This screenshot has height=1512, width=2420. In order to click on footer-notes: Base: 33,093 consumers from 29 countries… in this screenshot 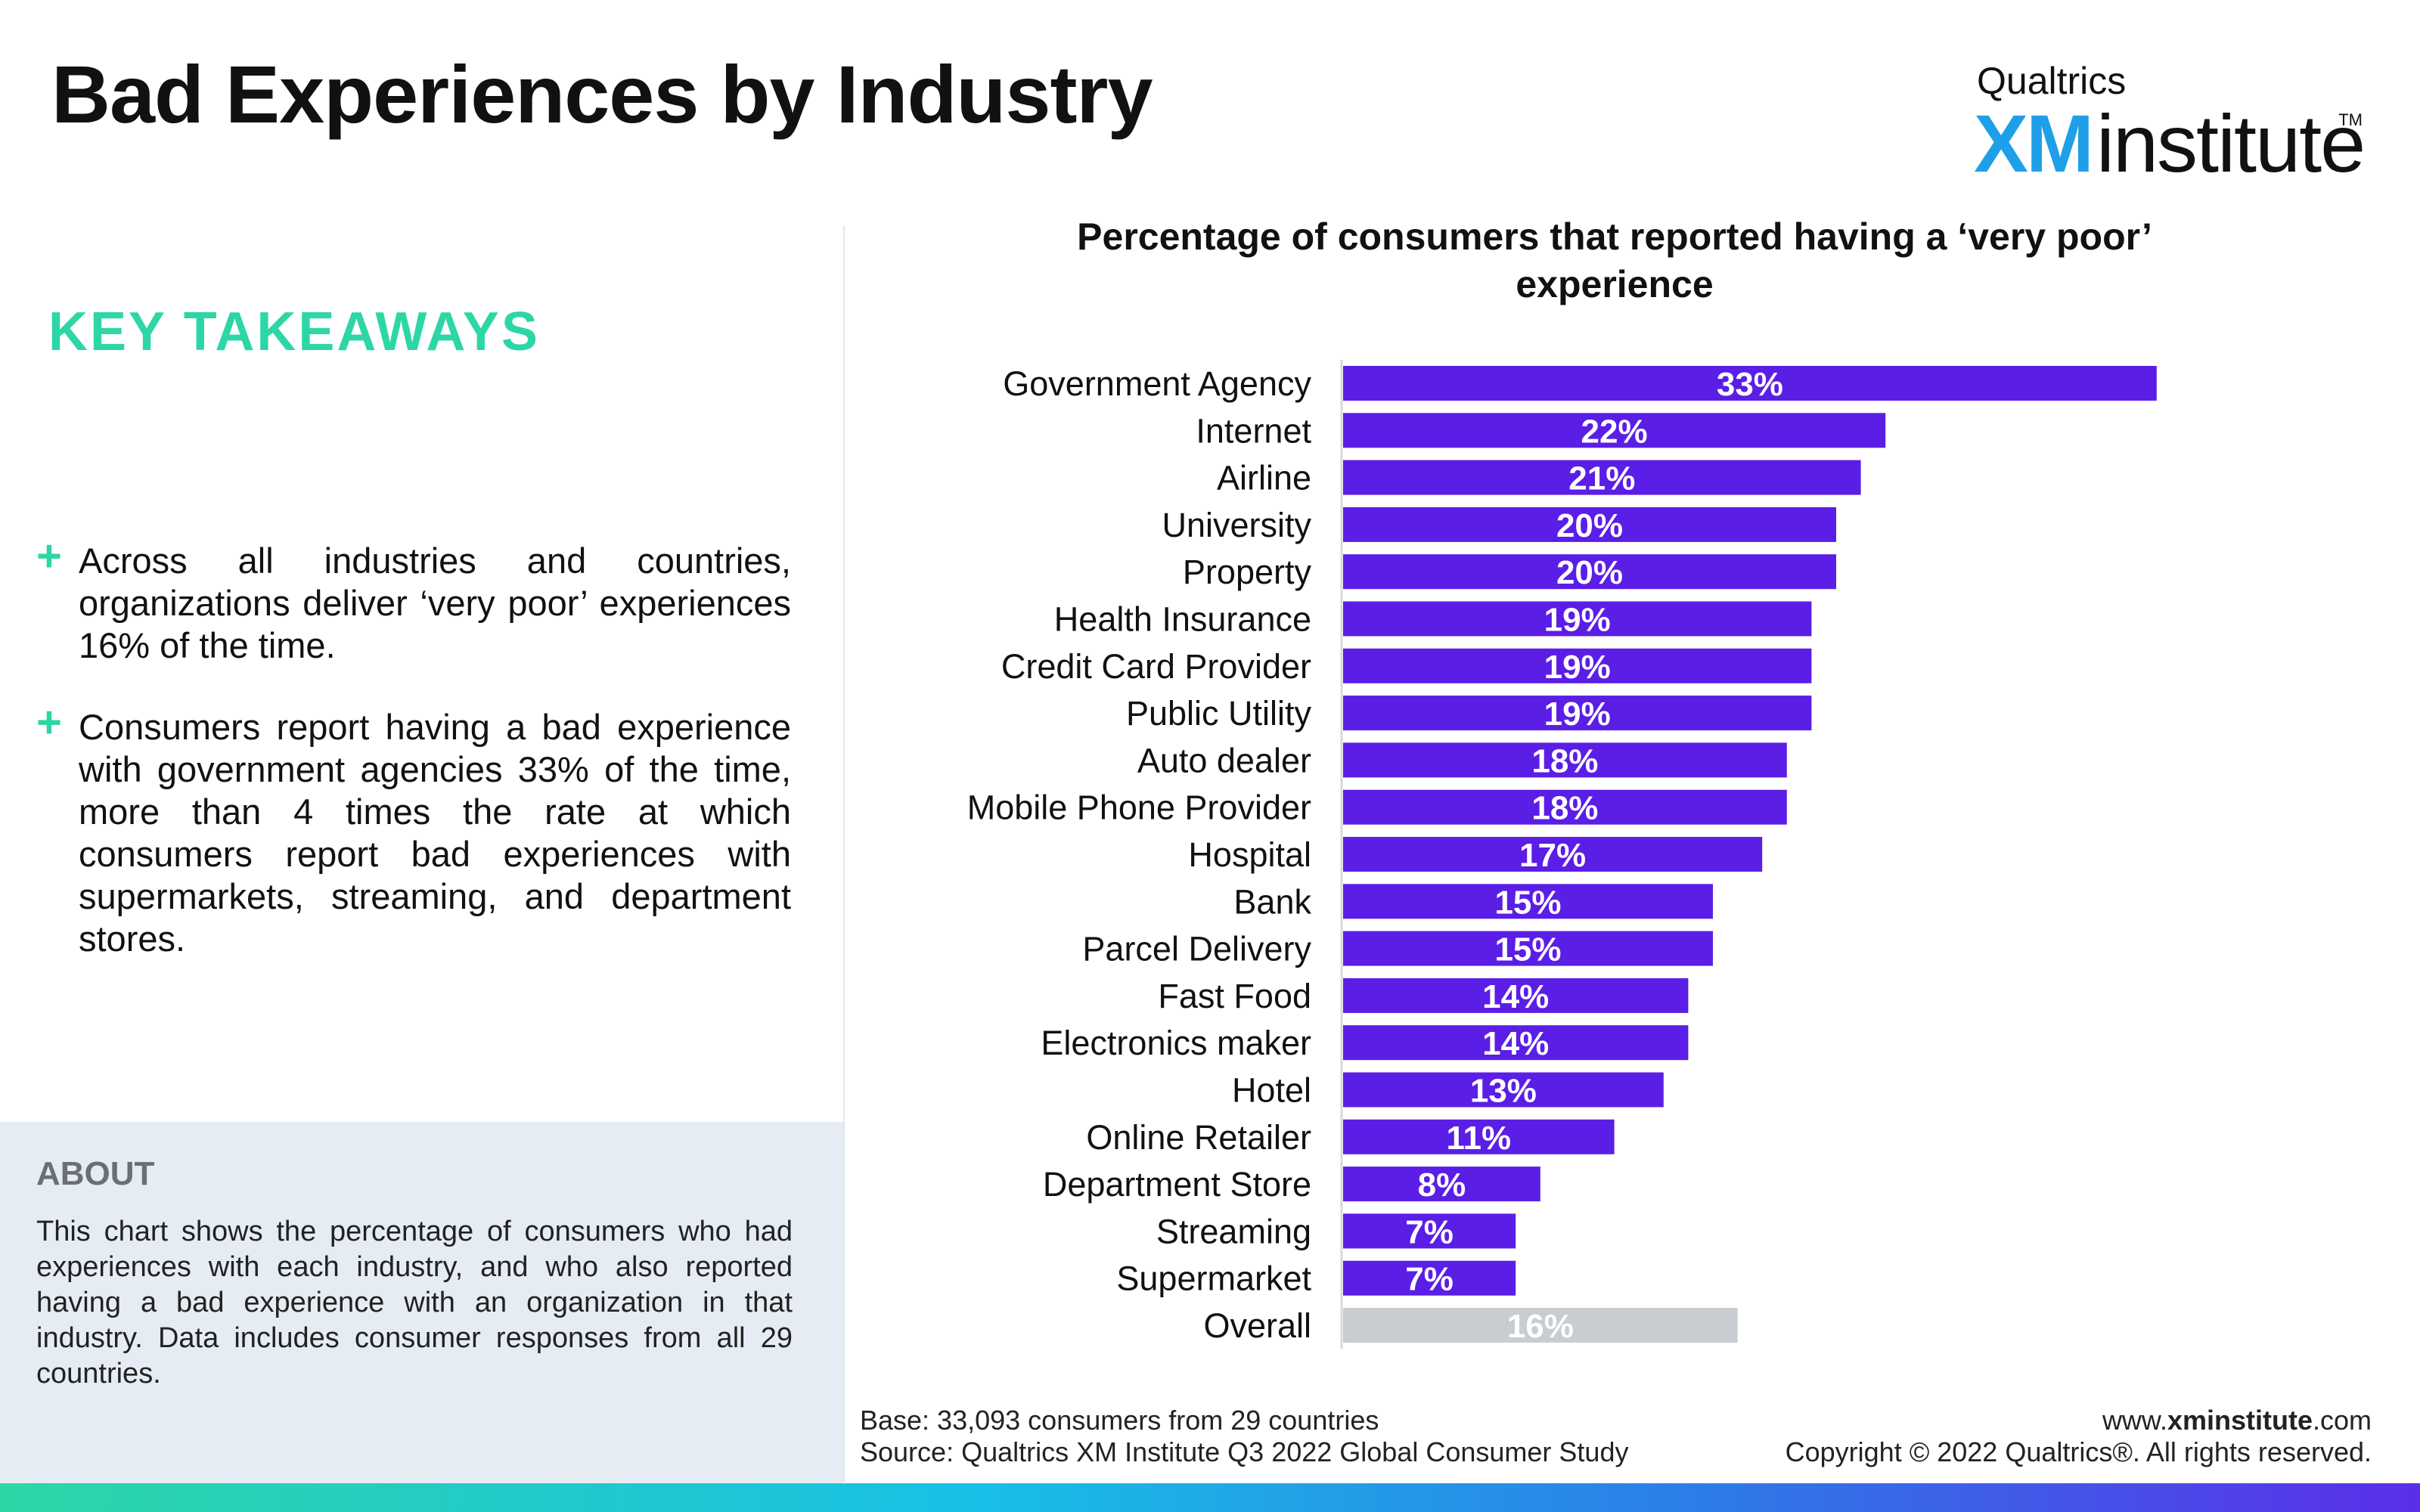, I will do `click(1244, 1436)`.